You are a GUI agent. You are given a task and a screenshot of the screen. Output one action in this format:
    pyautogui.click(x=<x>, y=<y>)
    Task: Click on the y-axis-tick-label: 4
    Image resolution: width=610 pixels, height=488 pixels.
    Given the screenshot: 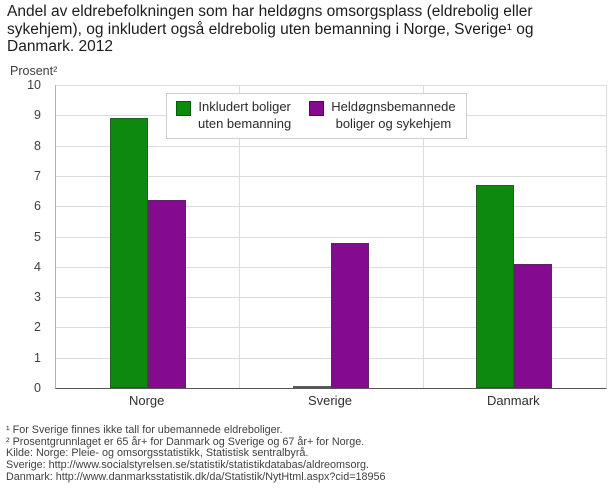 What is the action you would take?
    pyautogui.click(x=37, y=266)
    